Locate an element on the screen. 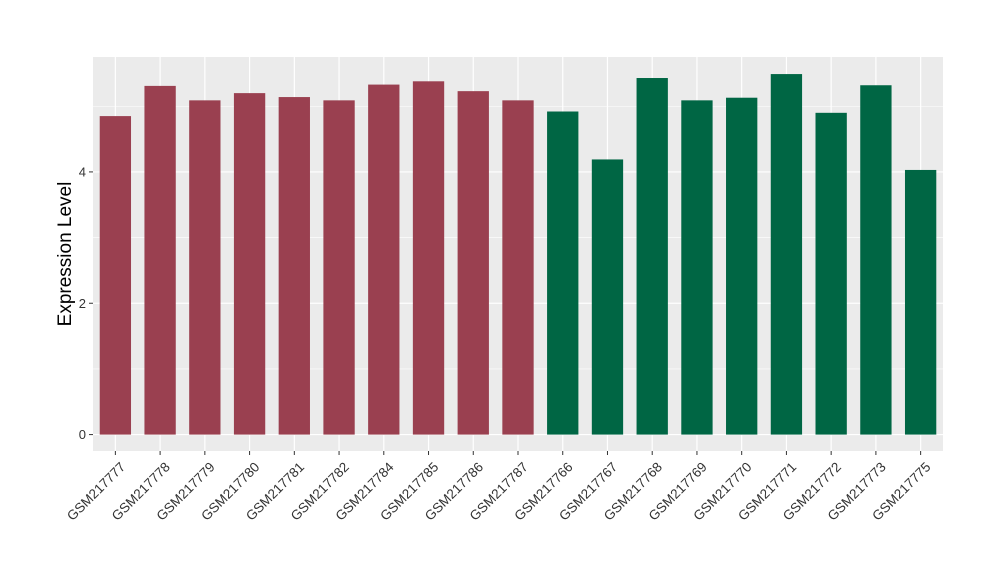  bar-GSM217784 is located at coordinates (384, 259).